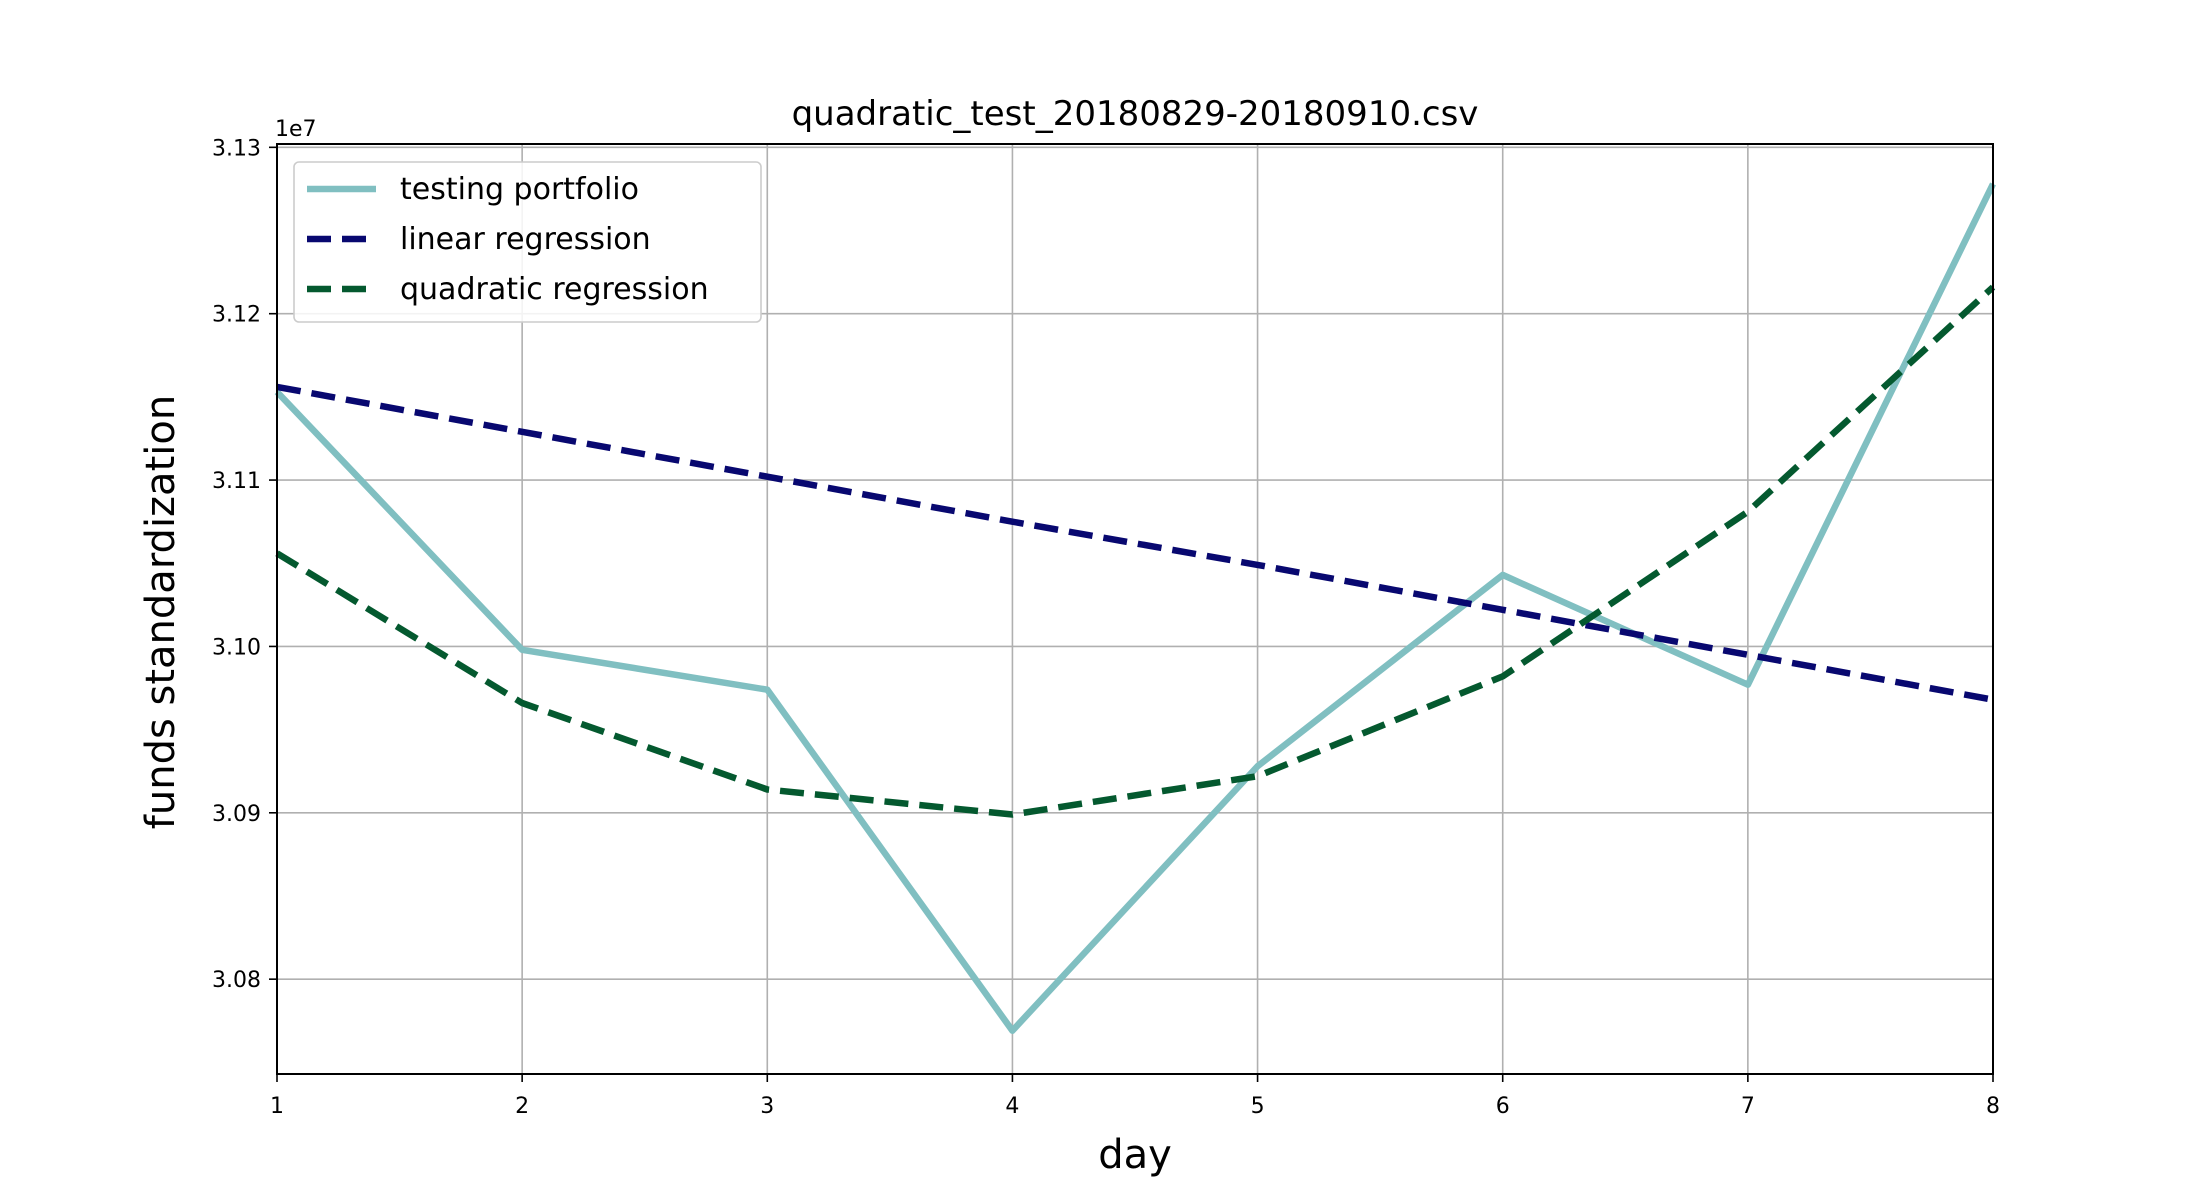  What do you see at coordinates (519, 189) in the screenshot?
I see `legend-label: testing portfolio` at bounding box center [519, 189].